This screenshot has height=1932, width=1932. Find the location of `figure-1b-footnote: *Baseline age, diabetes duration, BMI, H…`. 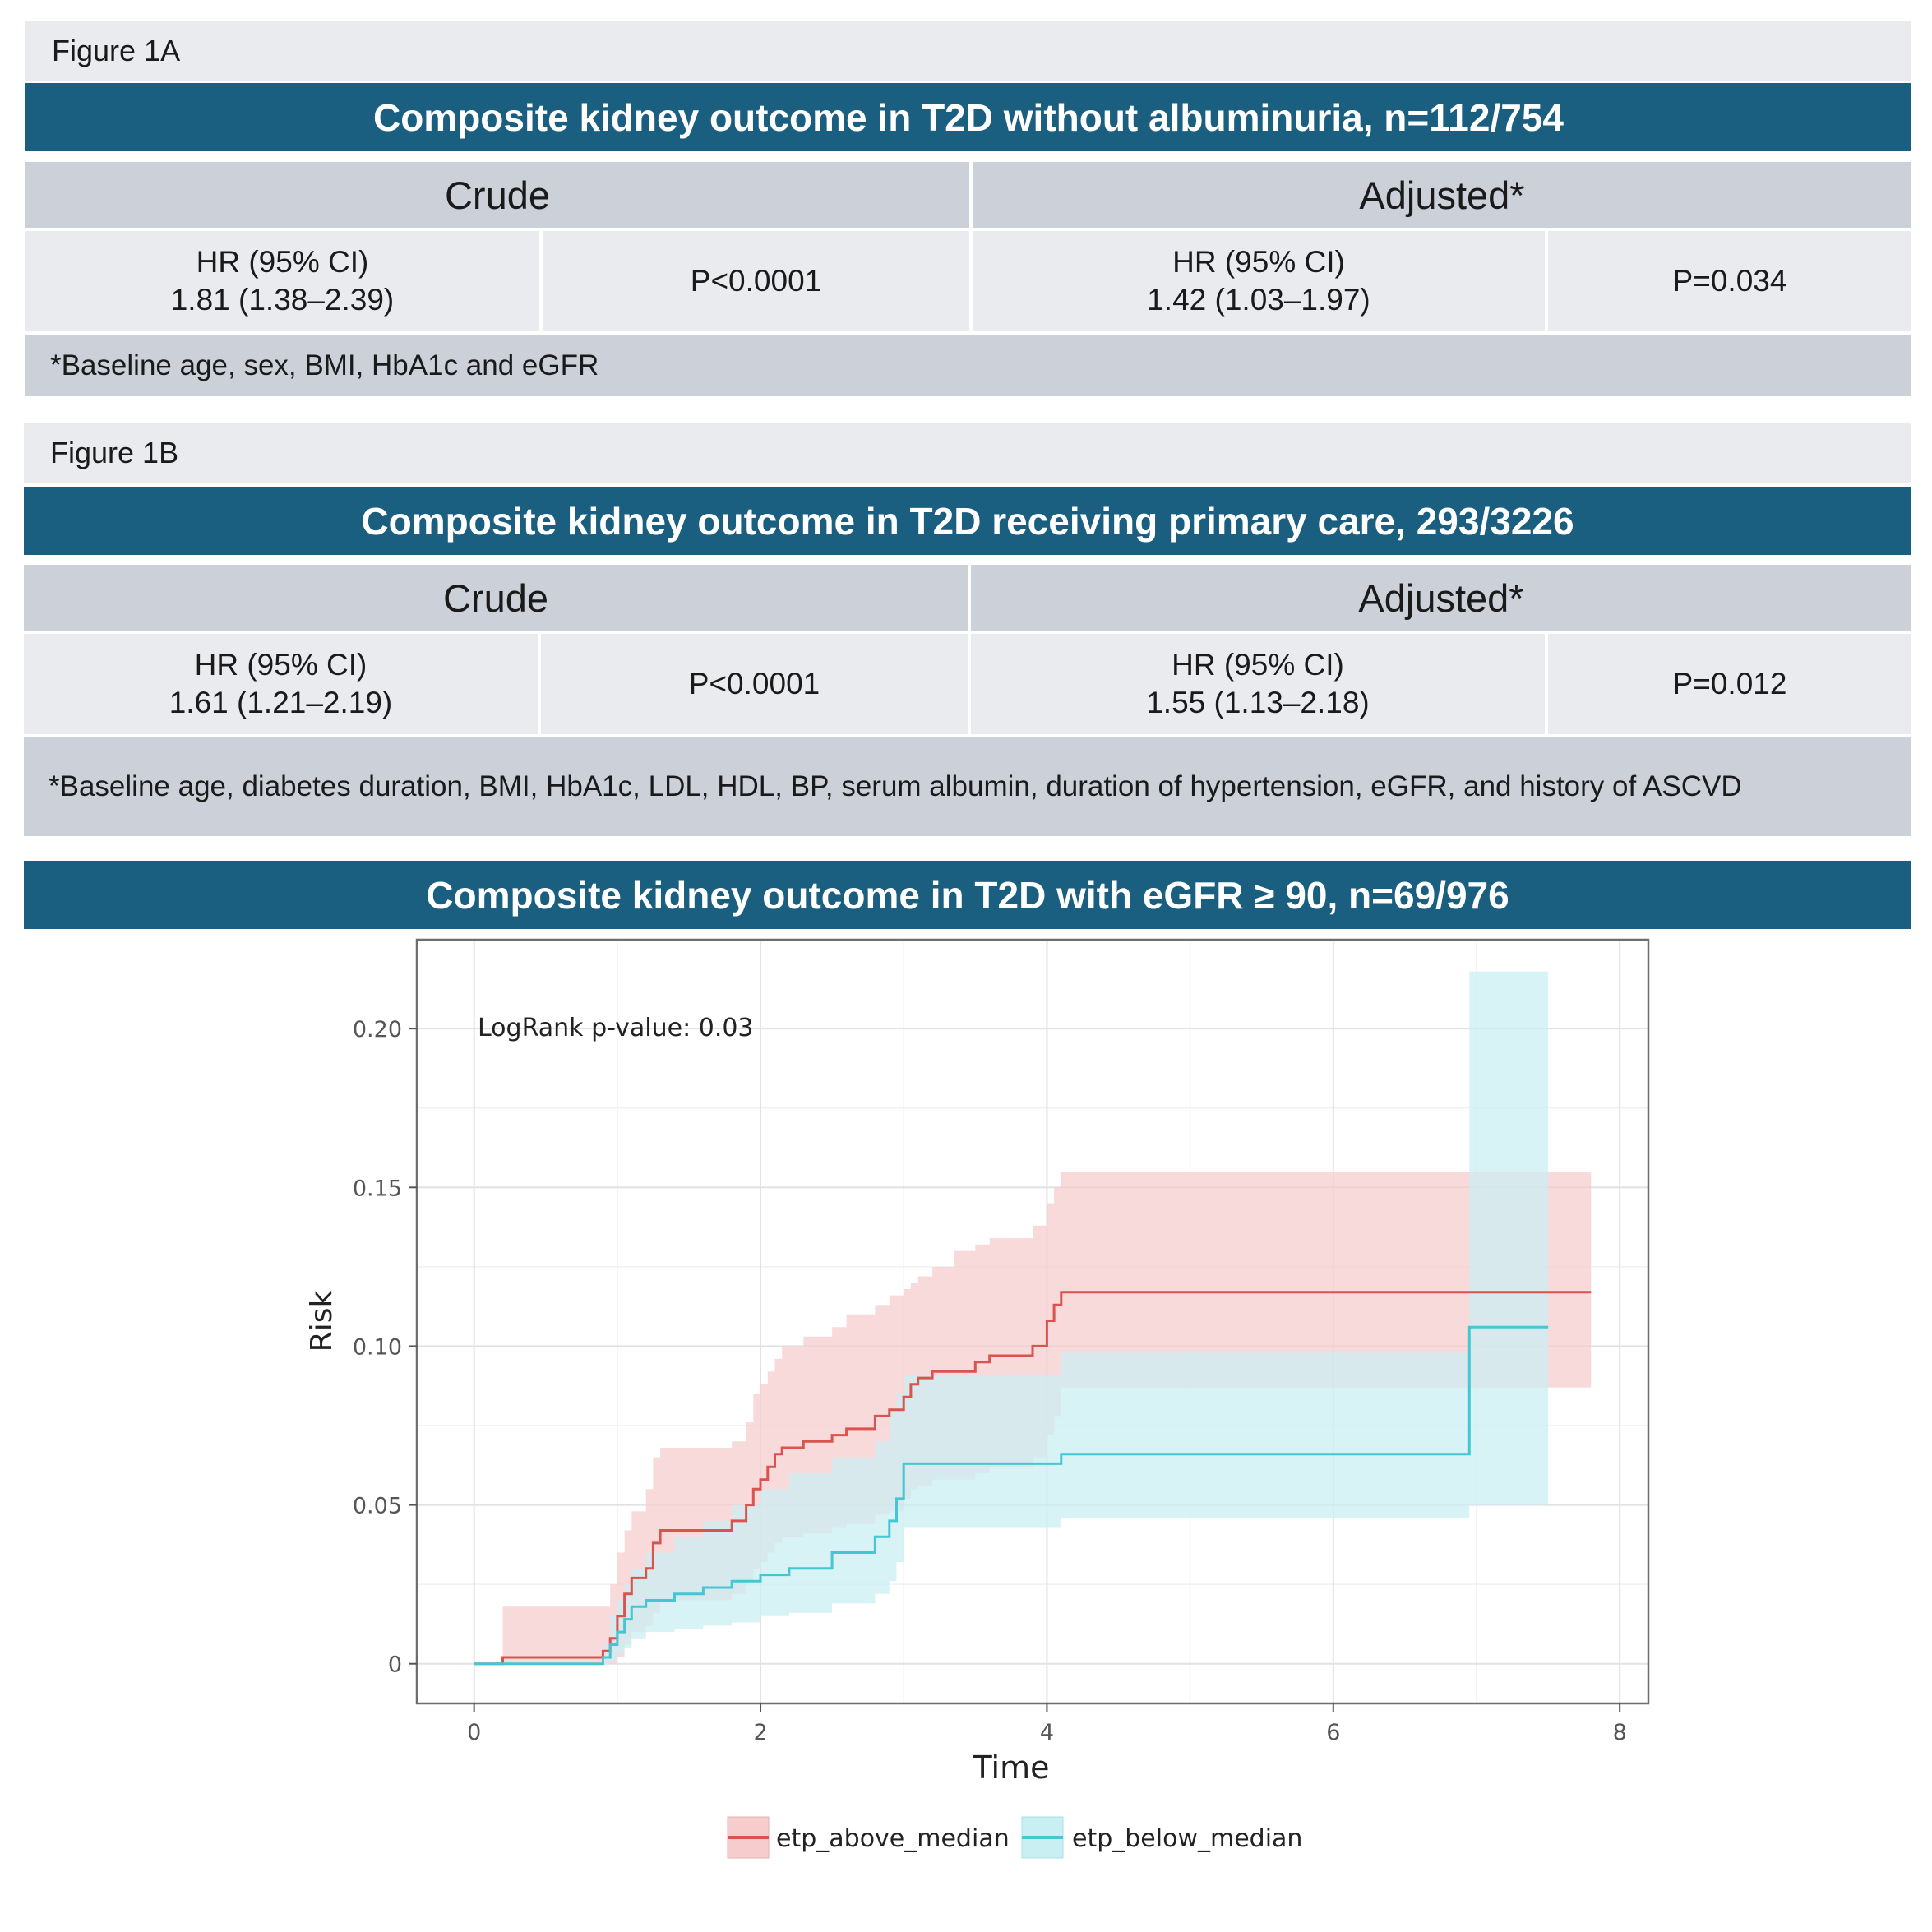

figure-1b-footnote: *Baseline age, diabetes duration, BMI, H… is located at coordinates (967, 786).